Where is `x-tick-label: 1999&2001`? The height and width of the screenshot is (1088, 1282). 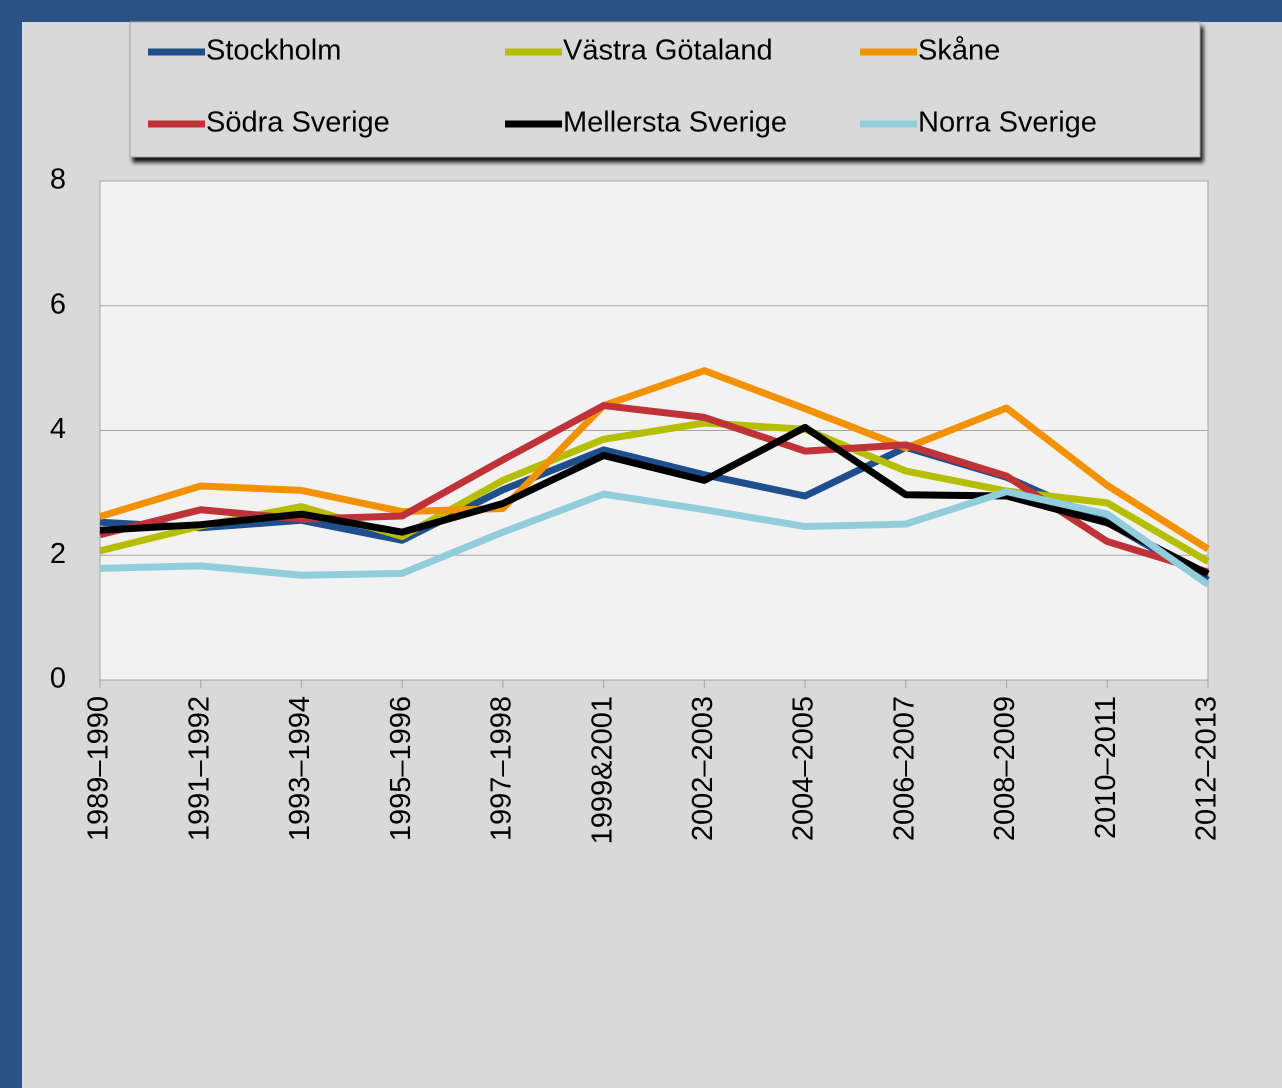 x-tick-label: 1999&2001 is located at coordinates (602, 770).